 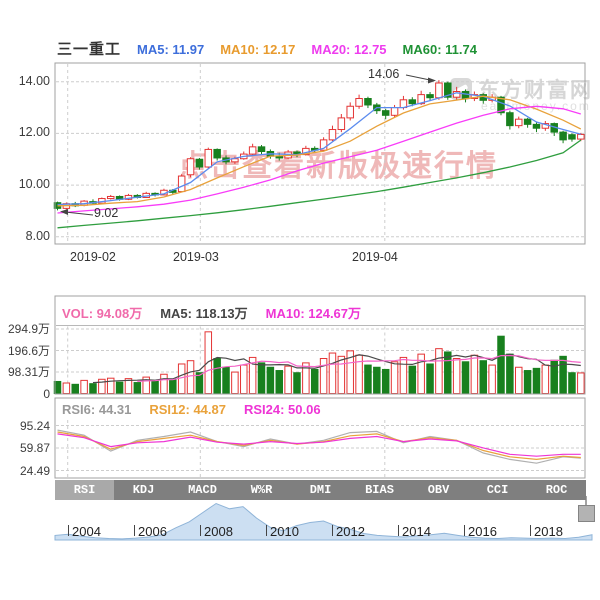 I want to click on vol-ytick-label: 98.31万, so click(x=28, y=372).